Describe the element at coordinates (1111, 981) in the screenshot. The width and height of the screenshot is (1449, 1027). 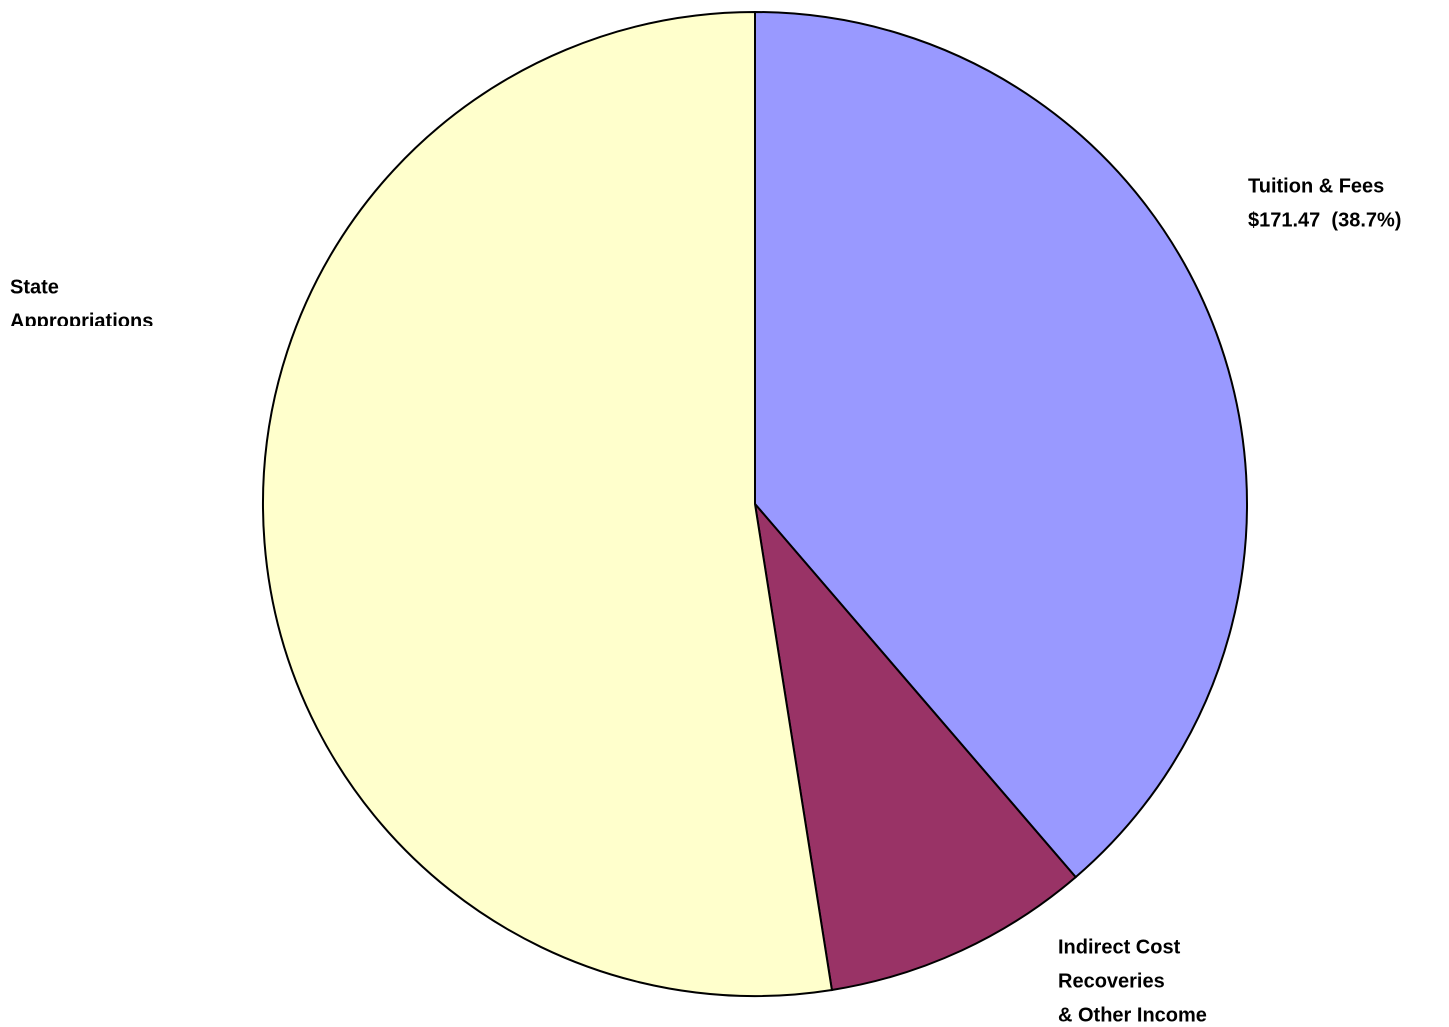
I see `category-label: Recoveries` at that location.